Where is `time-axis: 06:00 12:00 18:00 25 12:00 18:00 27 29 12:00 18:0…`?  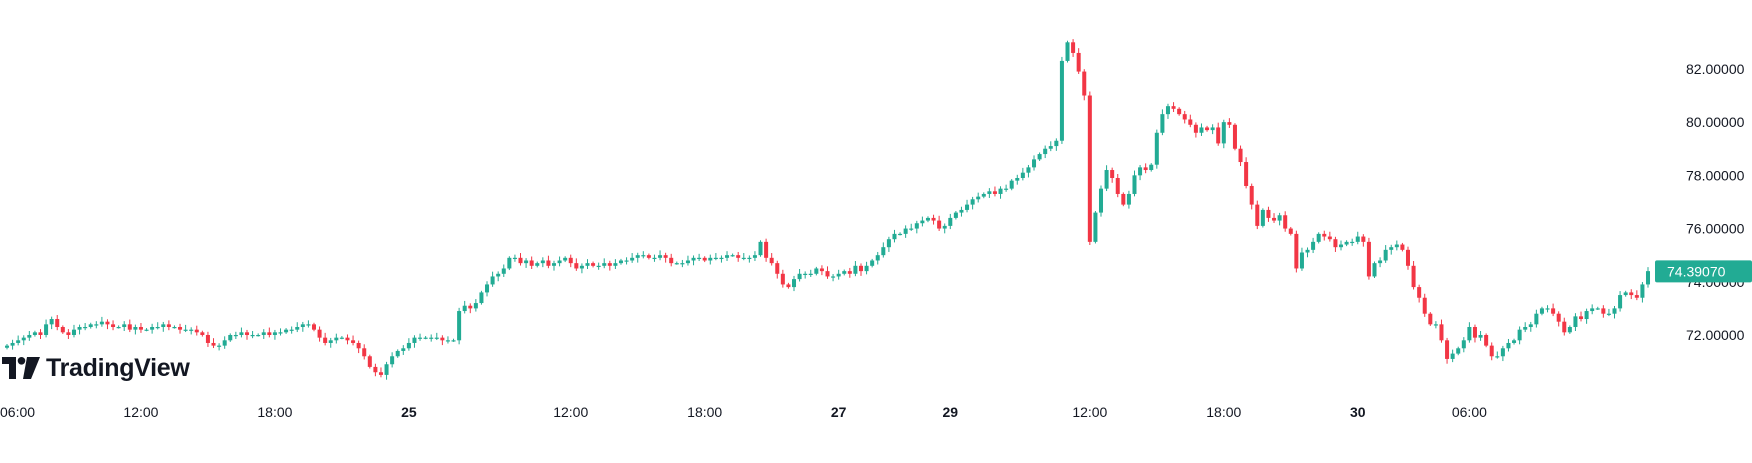 time-axis: 06:00 12:00 18:00 25 12:00 18:00 27 29 12:00 18:0… is located at coordinates (743, 412).